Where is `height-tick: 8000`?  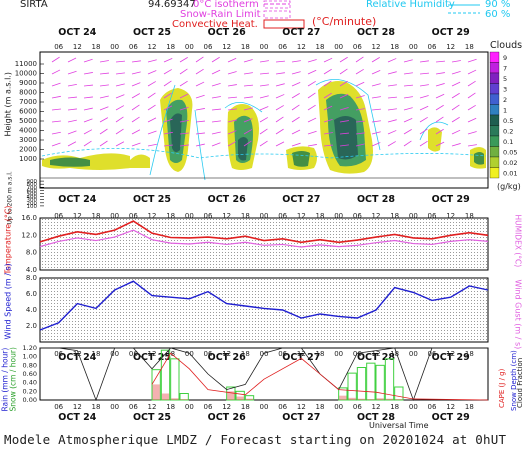 height-tick: 8000 is located at coordinates (28, 93).